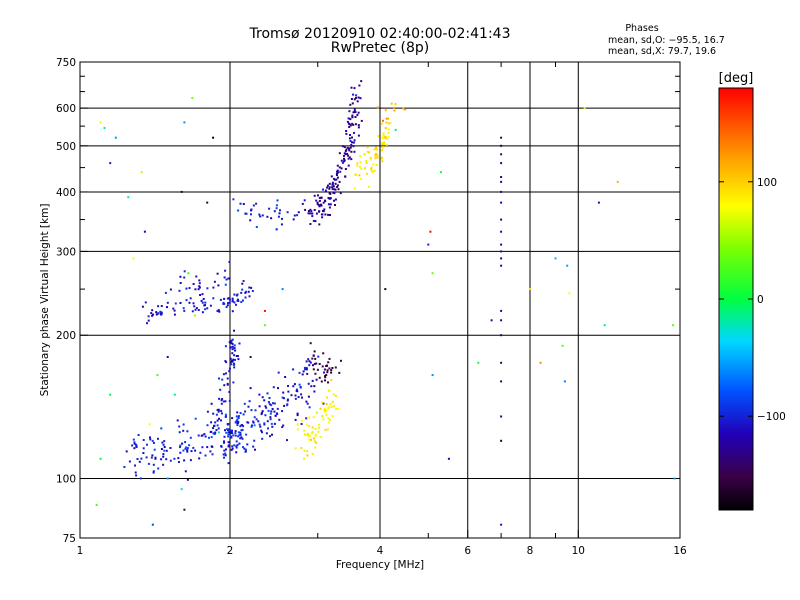 The height and width of the screenshot is (600, 800). Describe the element at coordinates (66, 109) in the screenshot. I see `y-tick-label: 600` at that location.